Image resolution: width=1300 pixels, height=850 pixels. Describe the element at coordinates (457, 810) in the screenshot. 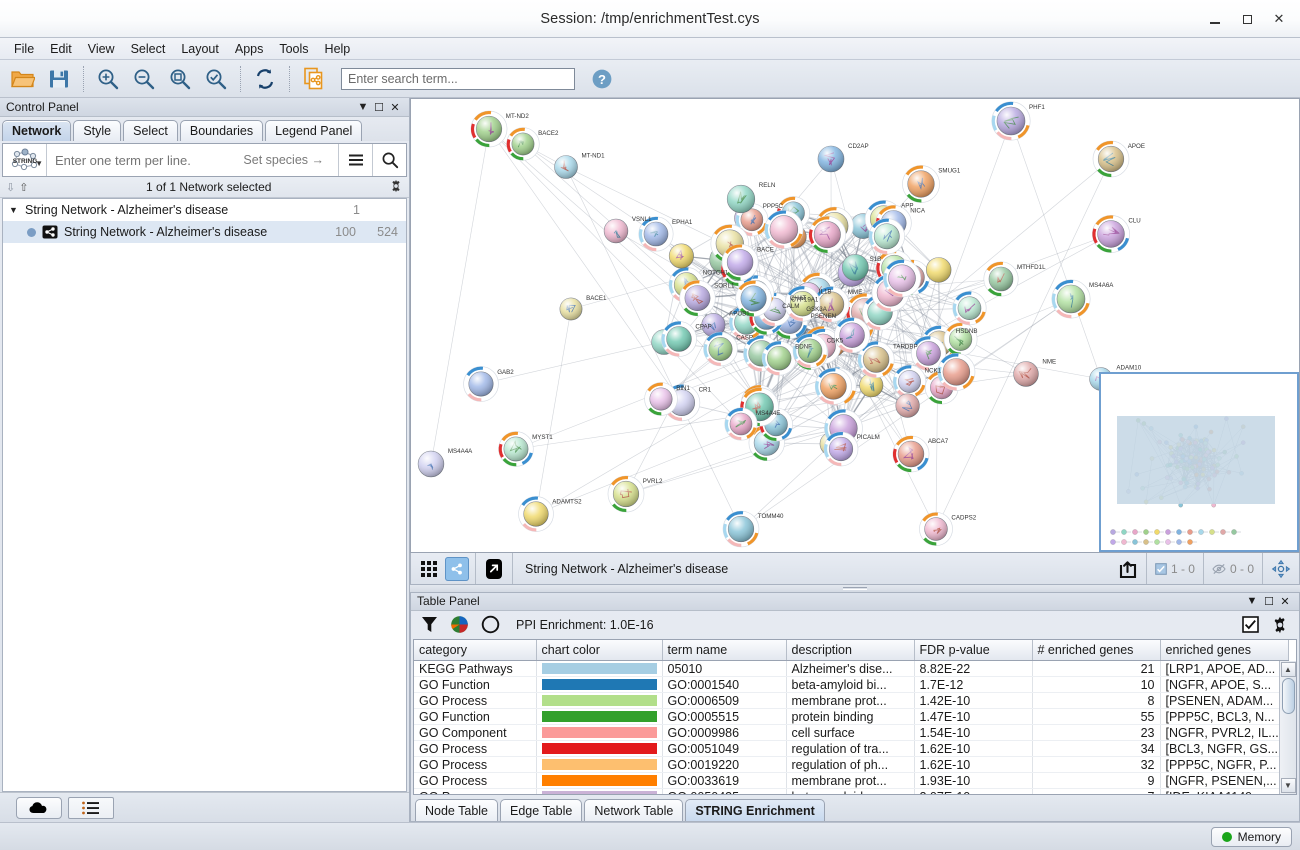

I see `tab-node-table: Node Table` at that location.